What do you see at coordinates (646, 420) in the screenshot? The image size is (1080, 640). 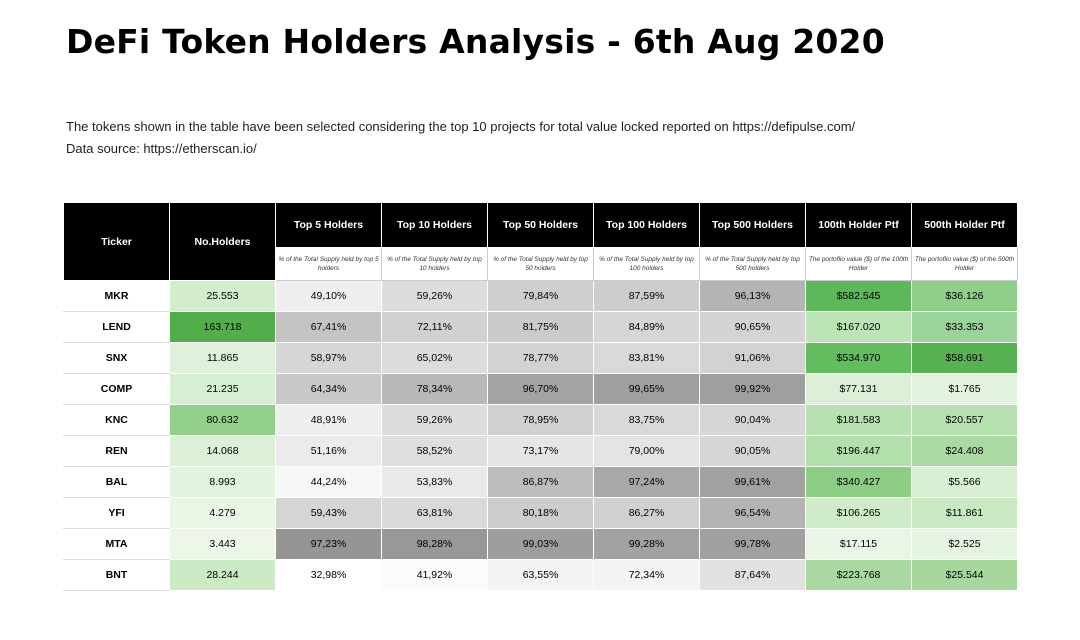 I see `table-cell: 83,75%` at bounding box center [646, 420].